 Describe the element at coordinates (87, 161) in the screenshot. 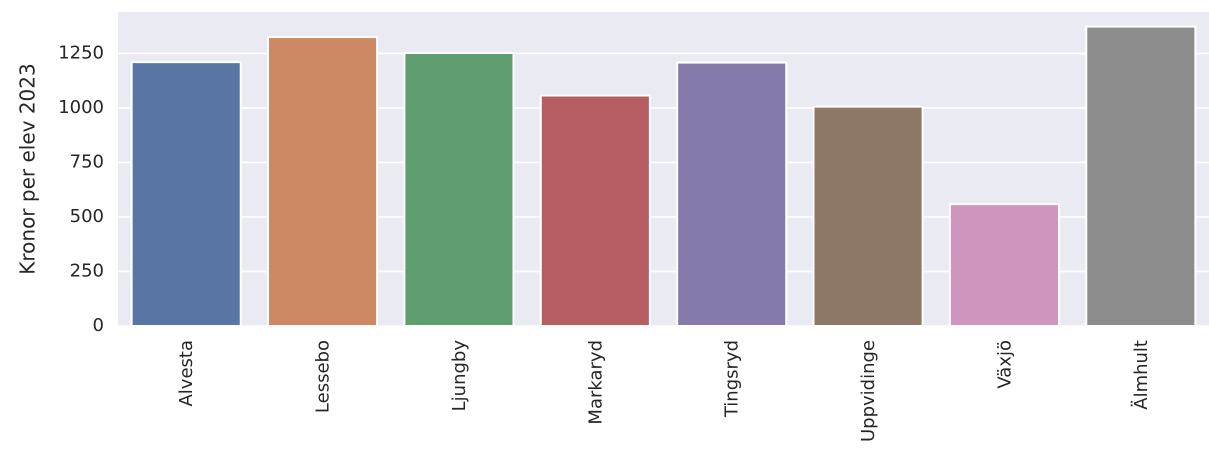

I see `y-tick-label: 750` at that location.